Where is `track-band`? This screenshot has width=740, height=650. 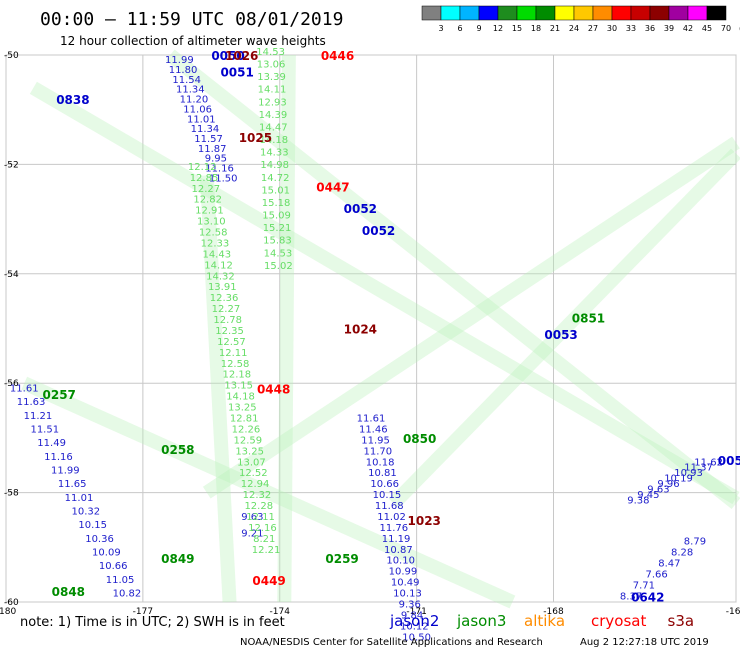
track-band is located at coordinates (286, 328).